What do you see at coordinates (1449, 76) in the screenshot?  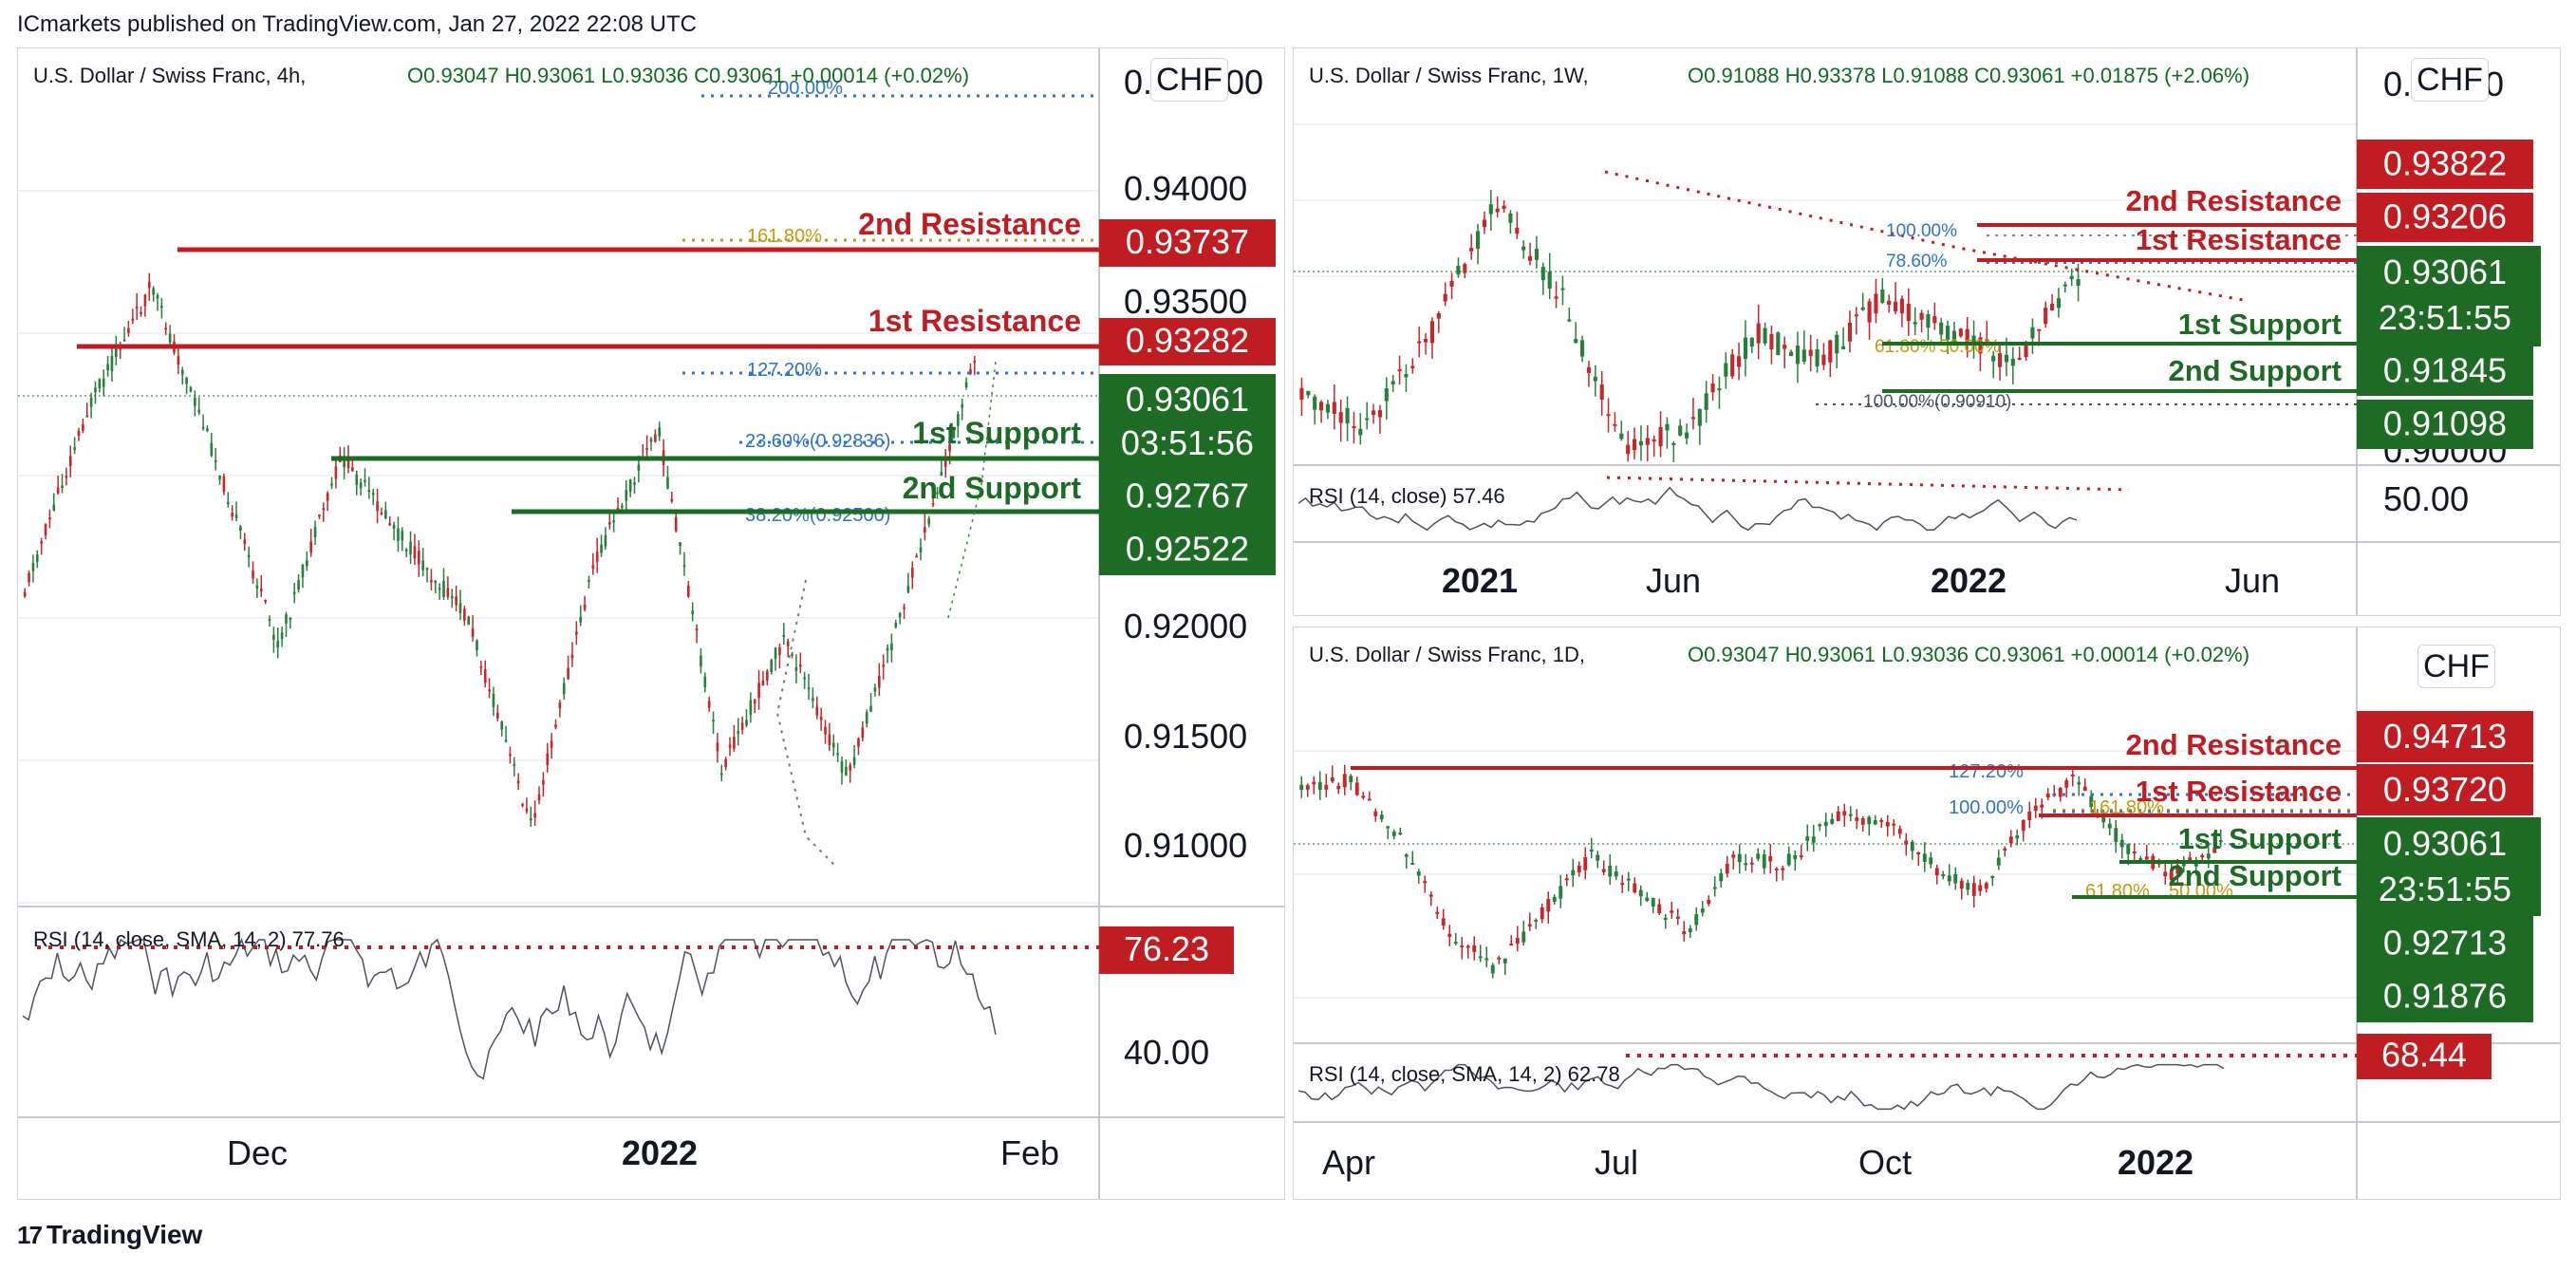 I see `symbol-title: U.S. Dollar / Swiss Franc, 1W,` at bounding box center [1449, 76].